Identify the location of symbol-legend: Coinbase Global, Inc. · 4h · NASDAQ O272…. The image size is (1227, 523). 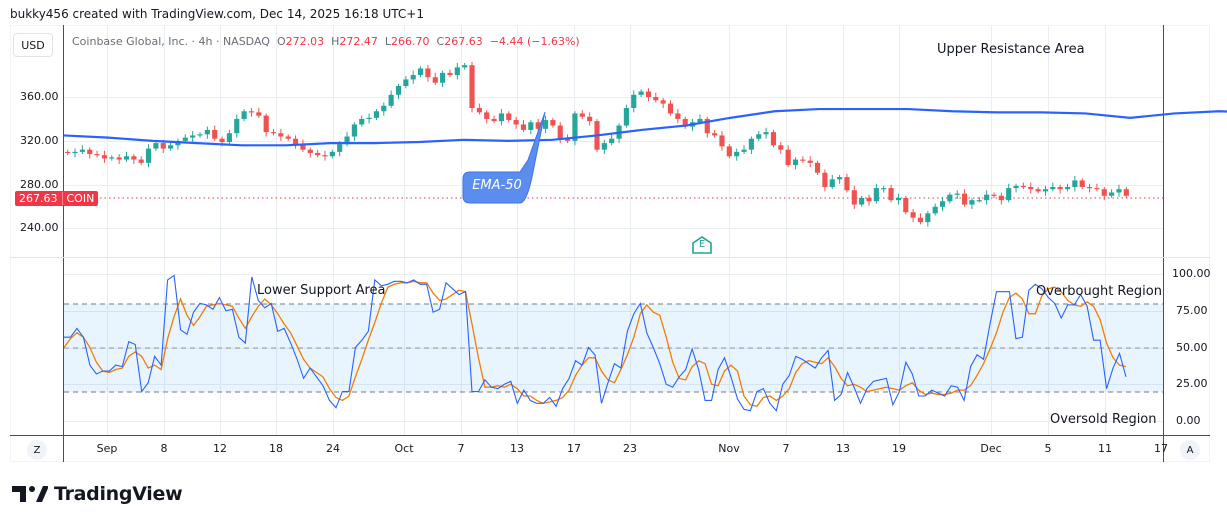
(326, 41).